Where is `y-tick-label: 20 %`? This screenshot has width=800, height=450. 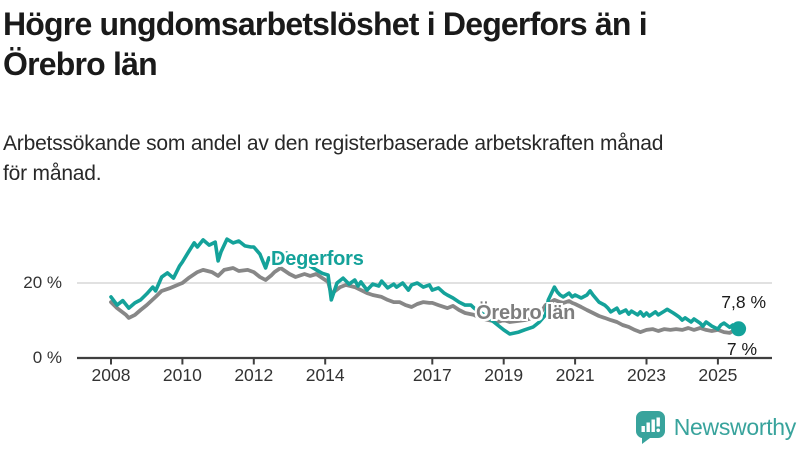
y-tick-label: 20 % is located at coordinates (42, 282).